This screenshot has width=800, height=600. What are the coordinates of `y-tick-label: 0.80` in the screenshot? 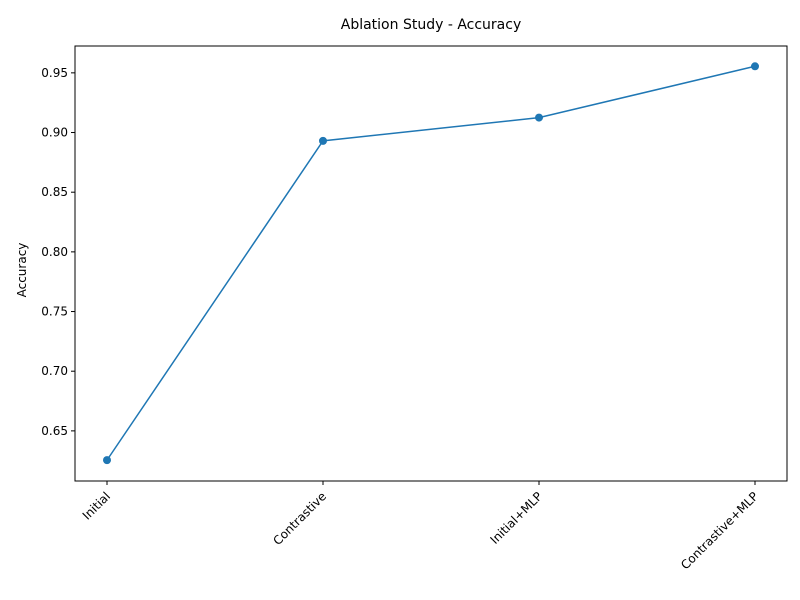 It's located at (54, 252).